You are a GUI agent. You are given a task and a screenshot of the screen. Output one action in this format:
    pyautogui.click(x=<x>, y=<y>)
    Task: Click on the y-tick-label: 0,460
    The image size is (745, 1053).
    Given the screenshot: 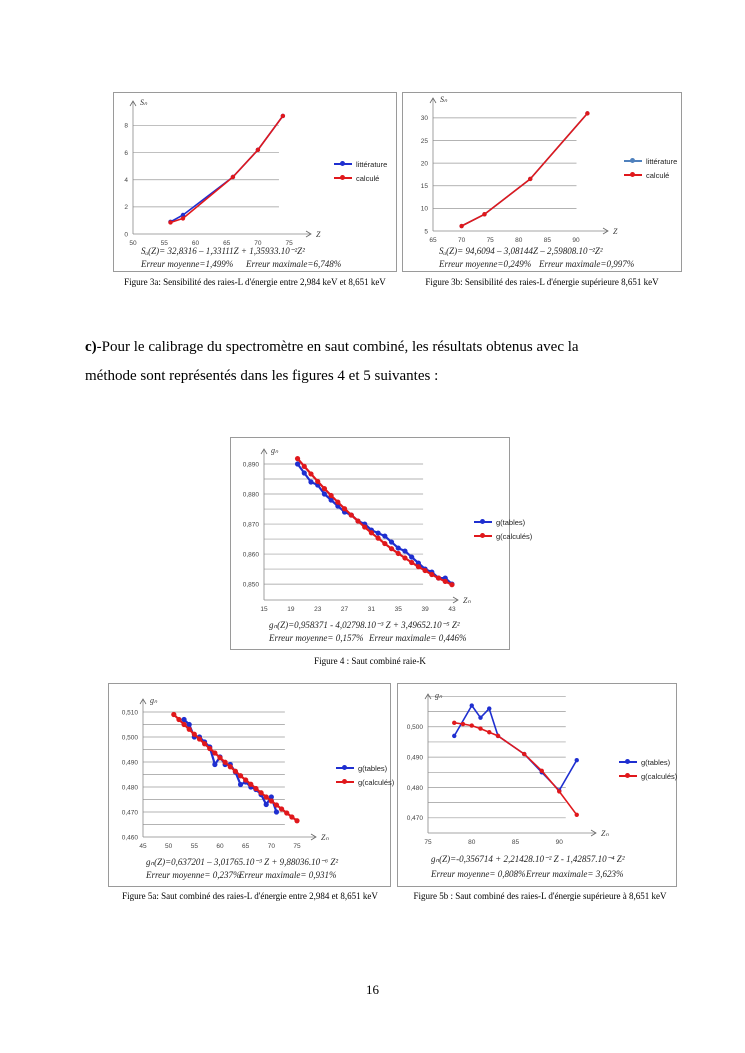 What is the action you would take?
    pyautogui.click(x=130, y=837)
    